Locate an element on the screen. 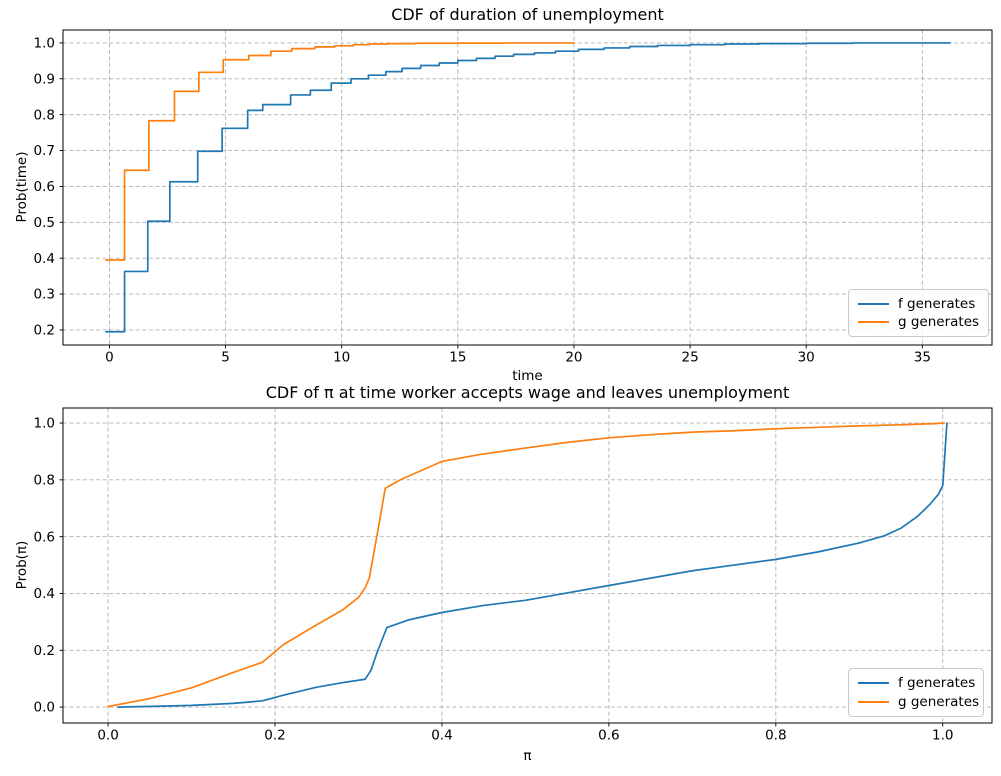  x-tick-label: 20 is located at coordinates (573, 358).